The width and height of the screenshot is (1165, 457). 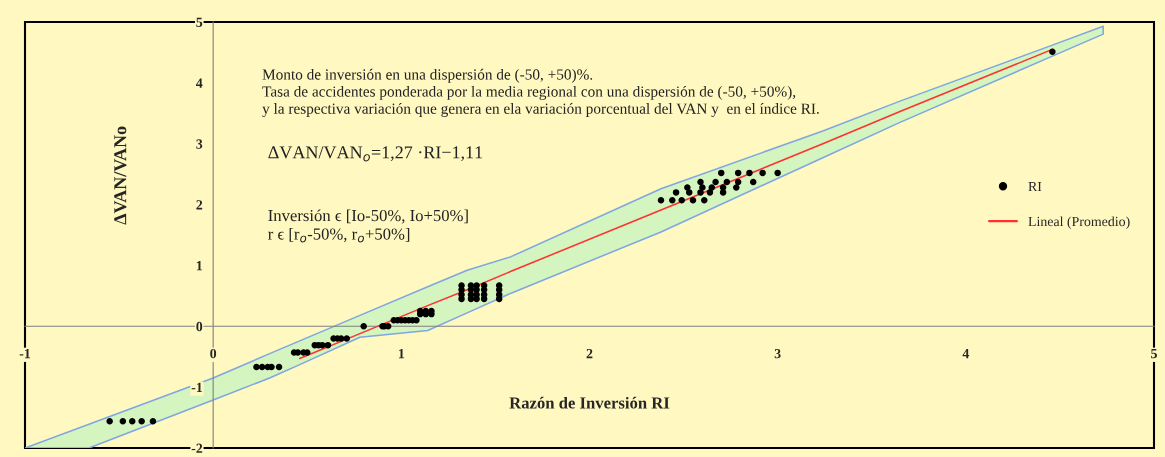 What do you see at coordinates (589, 402) in the screenshot?
I see `x-axis-title: Razón de Inversión RI` at bounding box center [589, 402].